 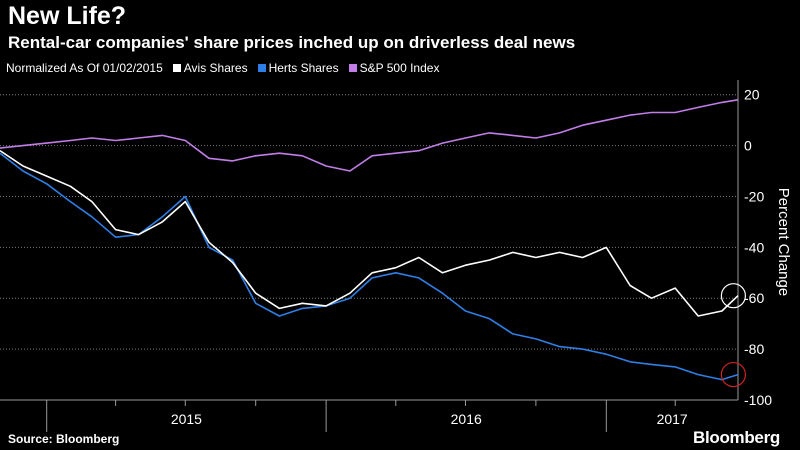 I want to click on chart-title: New Life?, so click(x=67, y=16).